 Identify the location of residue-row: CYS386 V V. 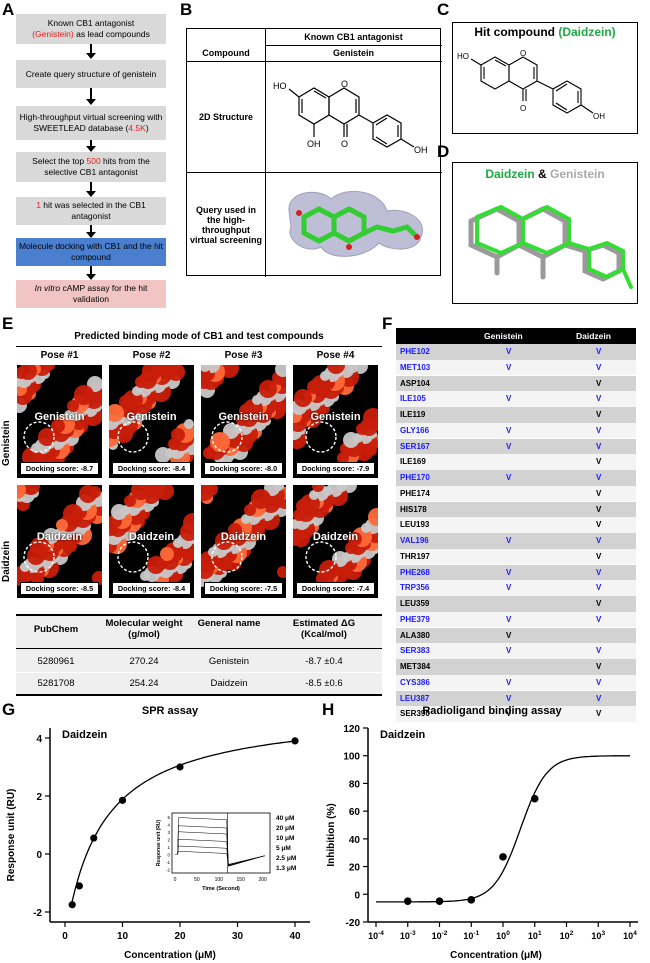
(516, 682).